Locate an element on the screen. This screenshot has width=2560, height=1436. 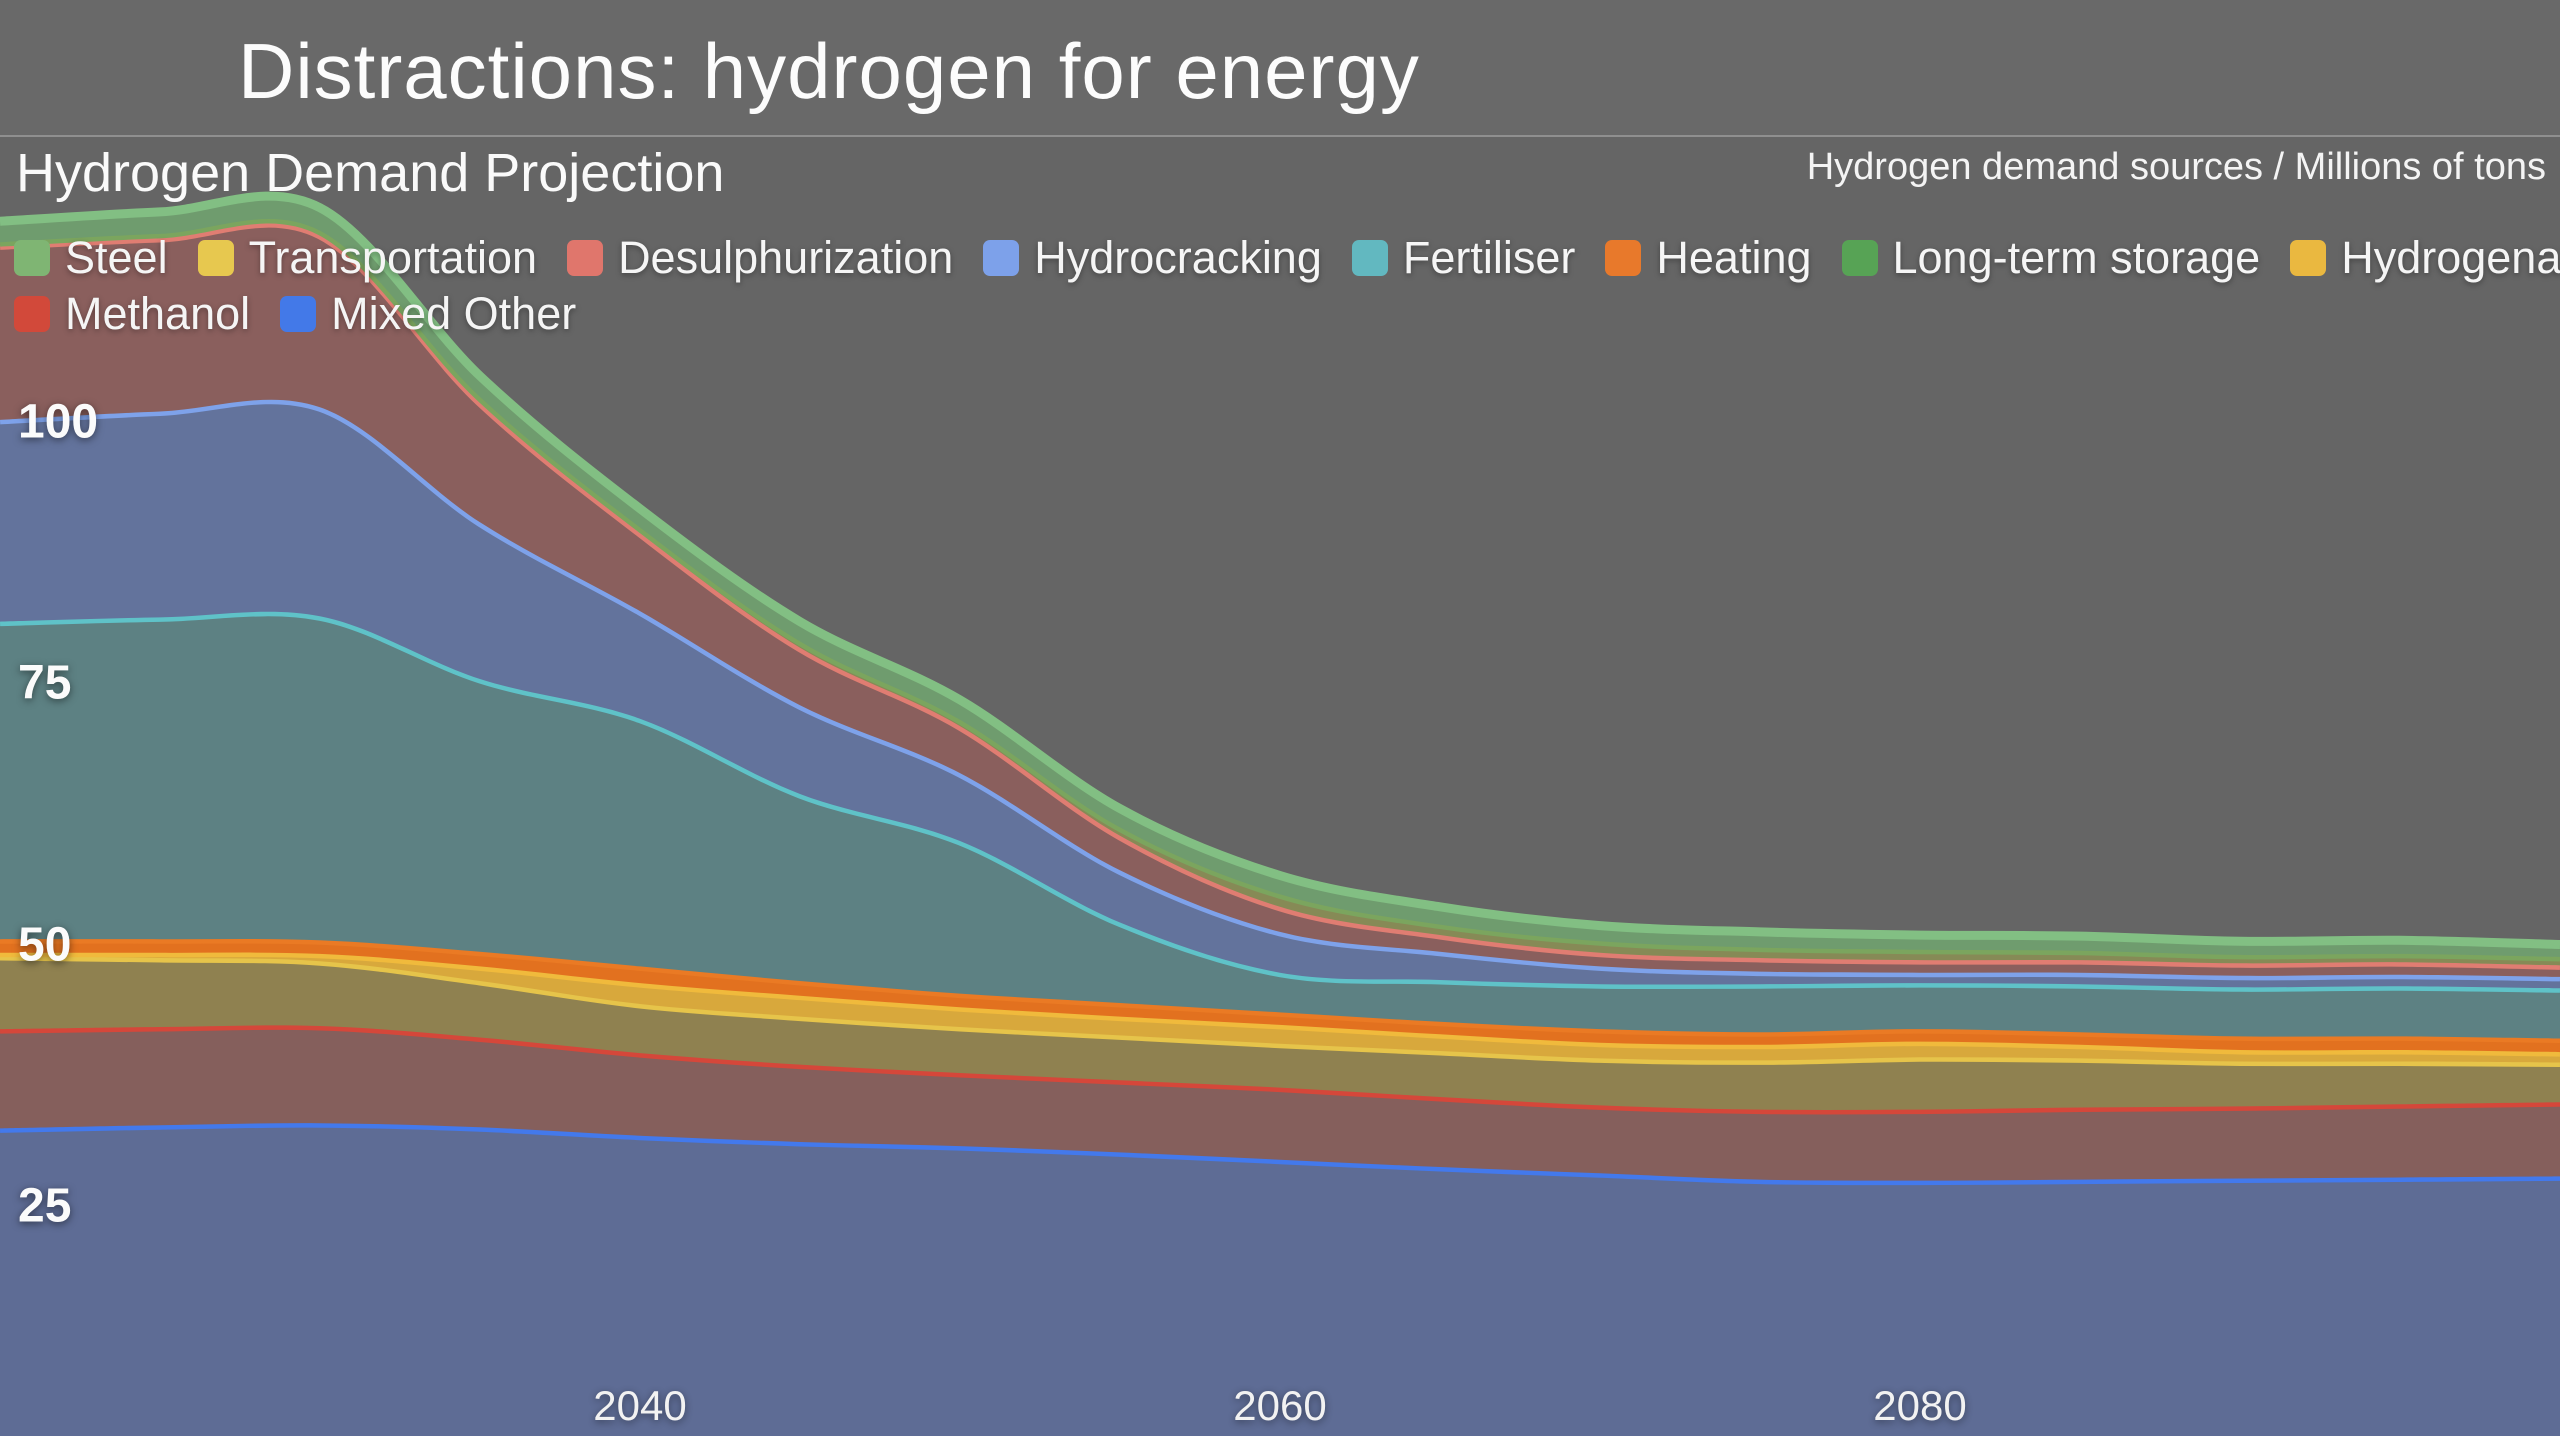
title-bar: Distractions: hydrogen for energy is located at coordinates (1280, 68).